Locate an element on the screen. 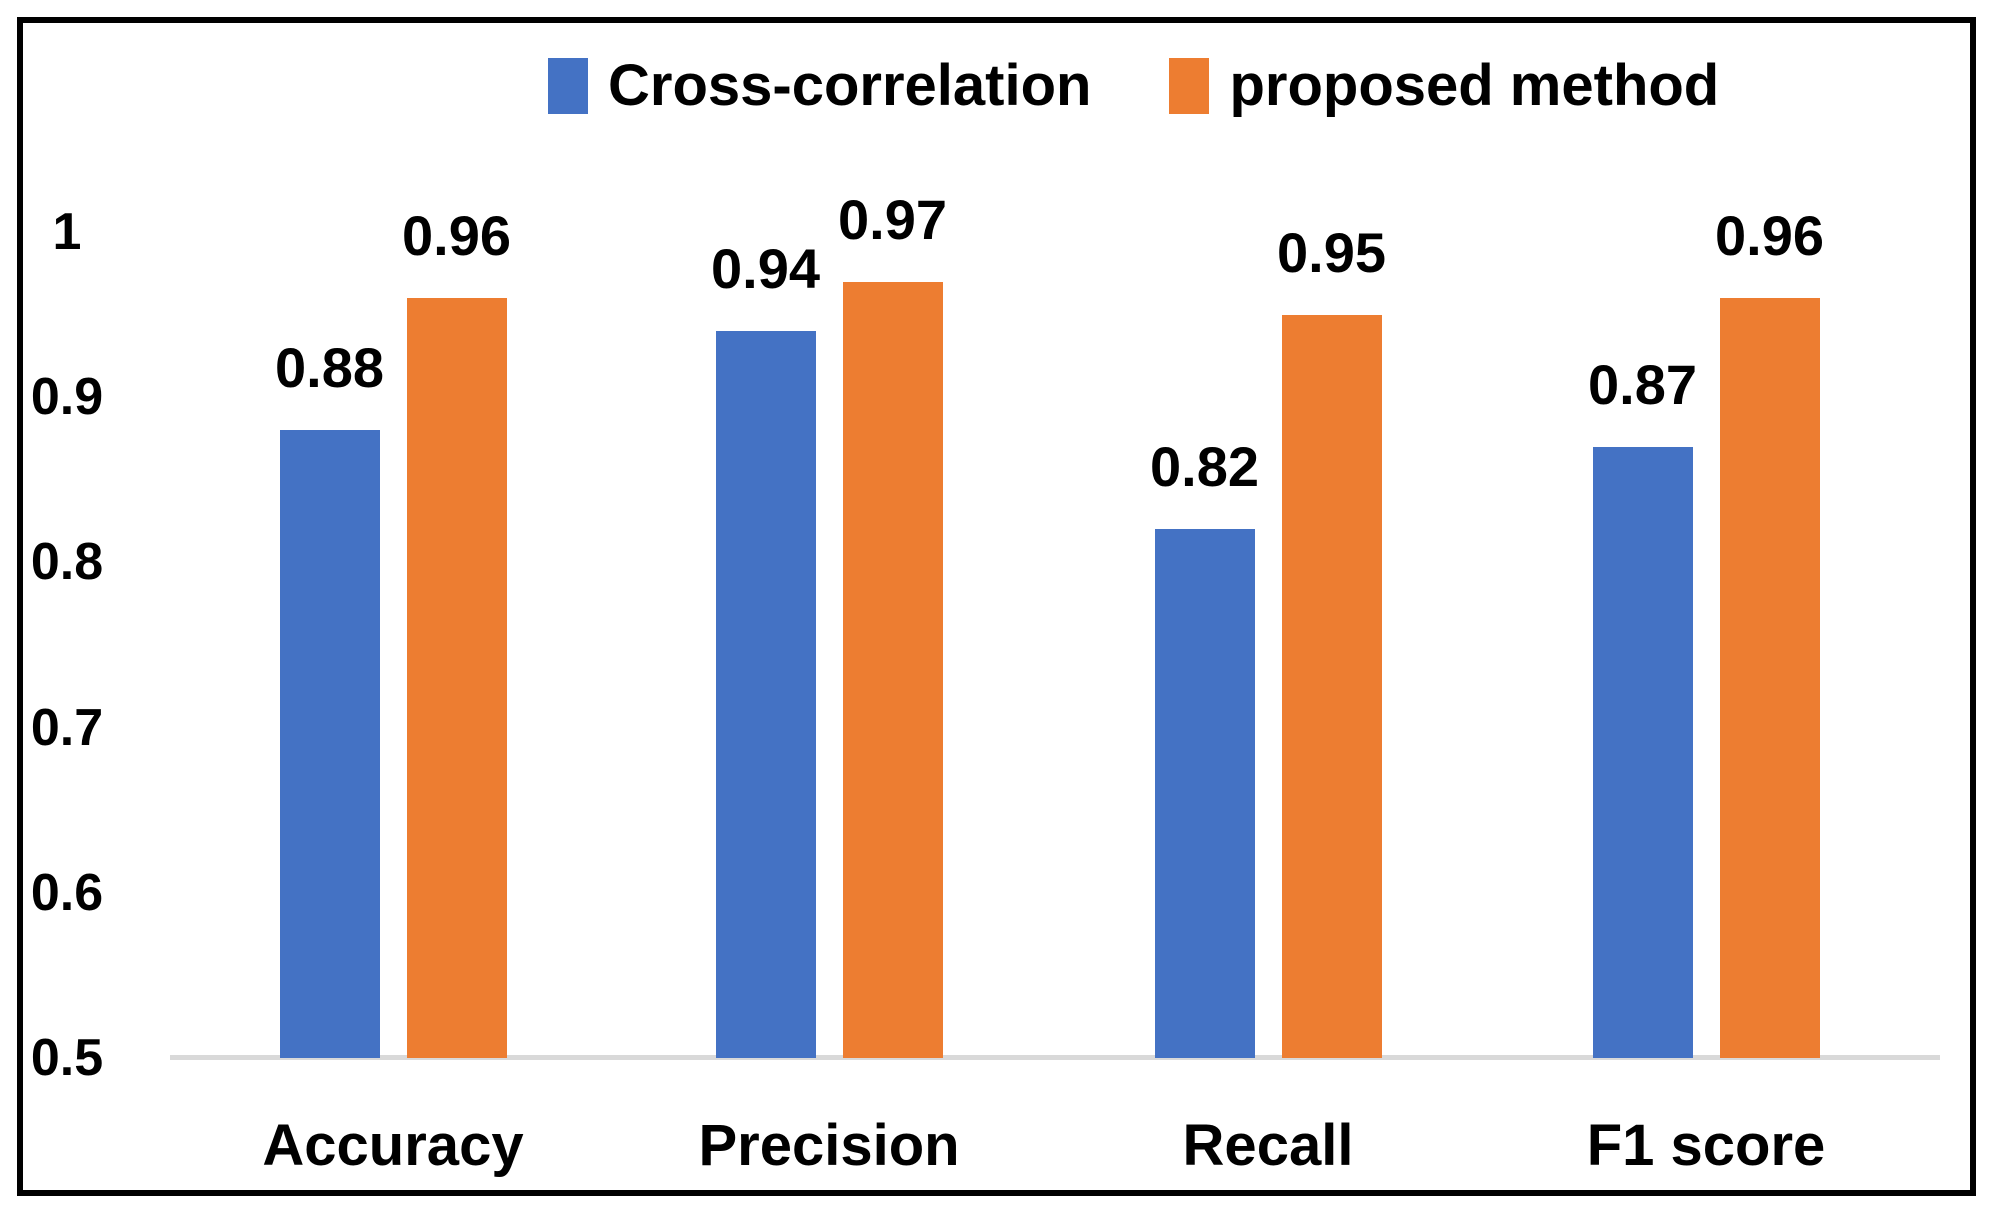 This screenshot has width=1999, height=1219. legend-item-proposed-method: proposed method is located at coordinates (1444, 85).